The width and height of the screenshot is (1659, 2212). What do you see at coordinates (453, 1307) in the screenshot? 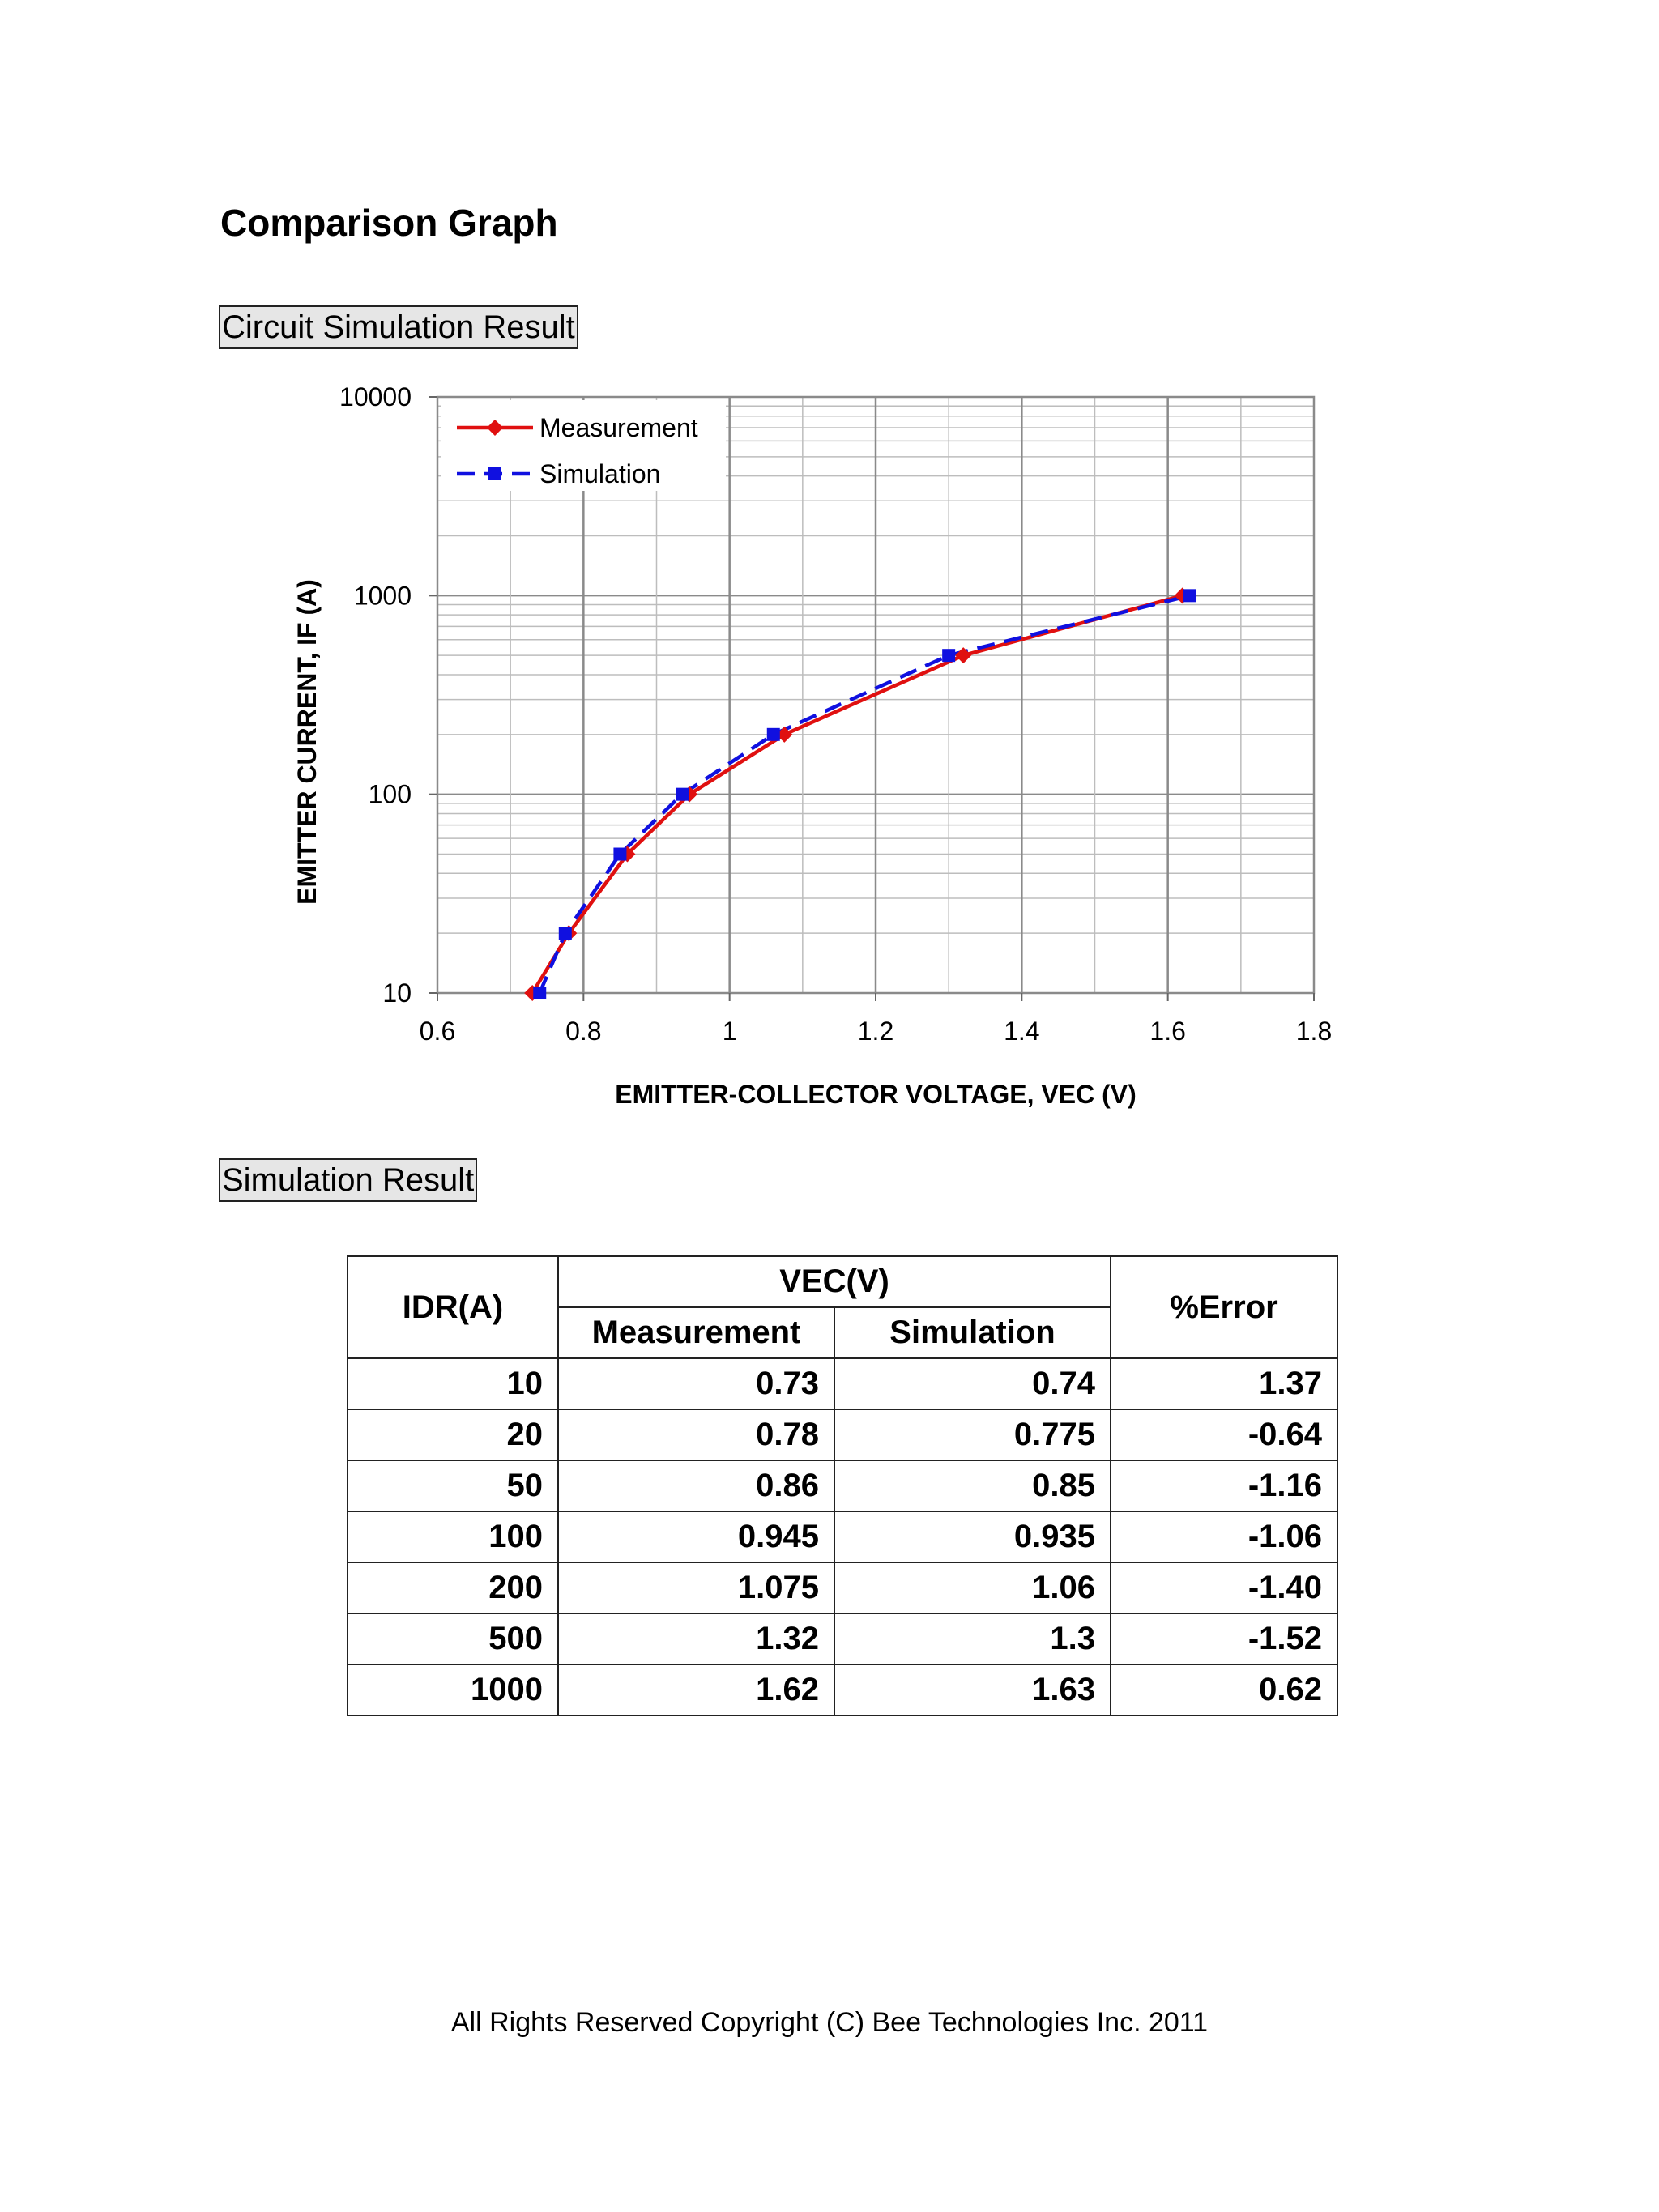
I see `header-idr: IDR(A)` at bounding box center [453, 1307].